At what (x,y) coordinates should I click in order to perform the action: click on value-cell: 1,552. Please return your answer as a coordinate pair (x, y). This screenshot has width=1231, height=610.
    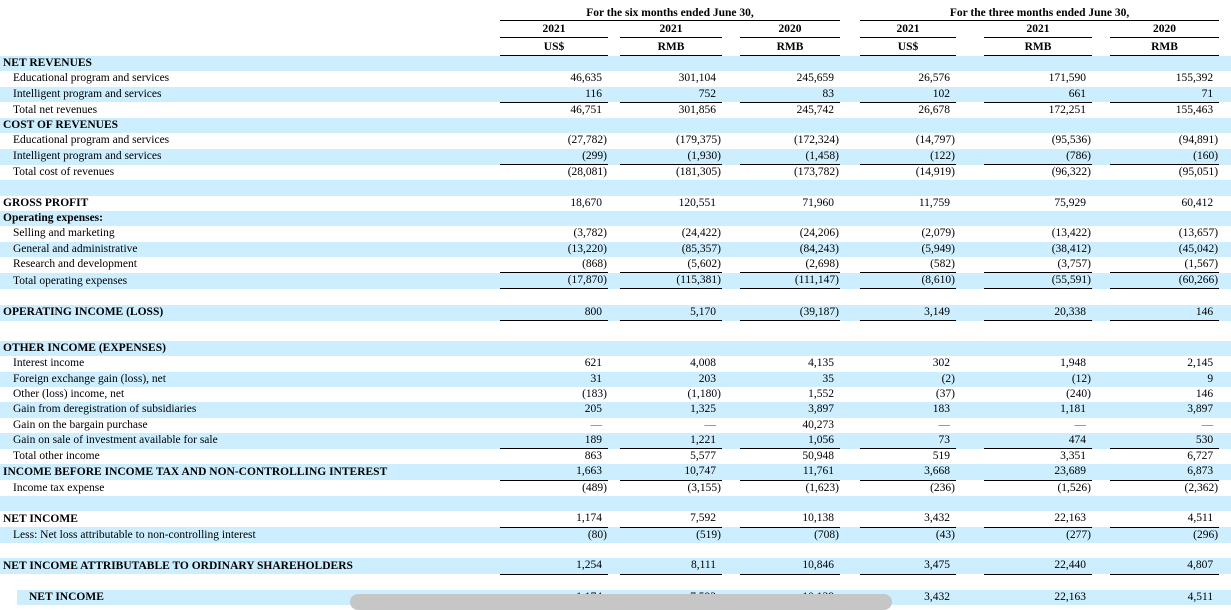
    Looking at the image, I should click on (821, 393).